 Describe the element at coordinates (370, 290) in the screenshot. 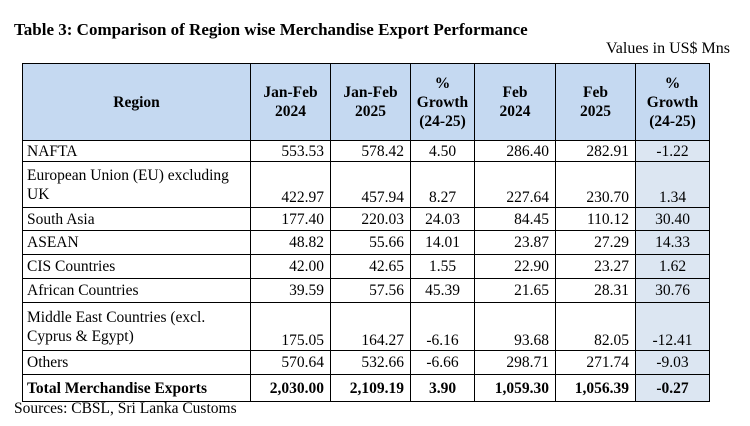

I see `janfeb-2025-cell: 57.56` at that location.